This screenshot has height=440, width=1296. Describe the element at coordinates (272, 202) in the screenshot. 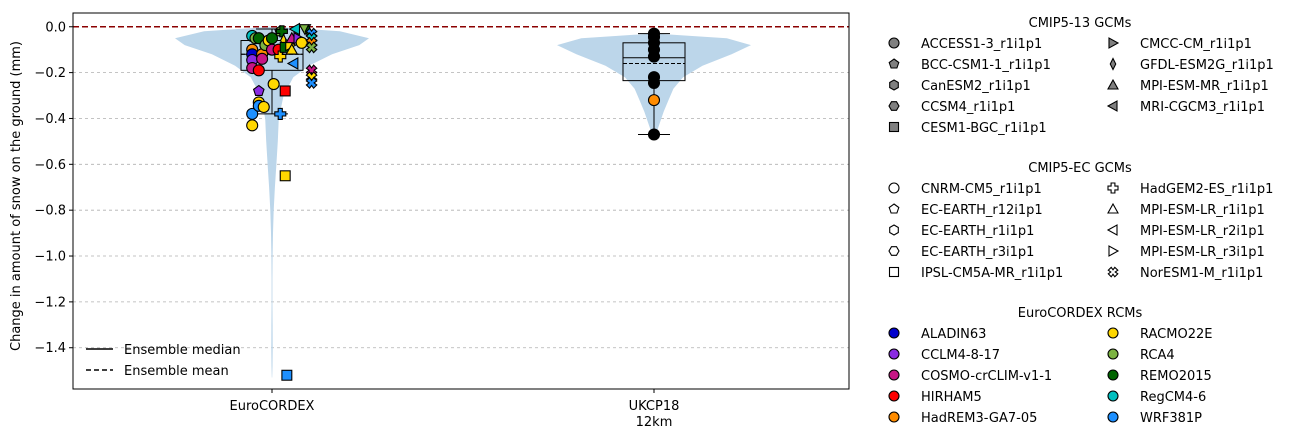

I see `violin-body` at that location.